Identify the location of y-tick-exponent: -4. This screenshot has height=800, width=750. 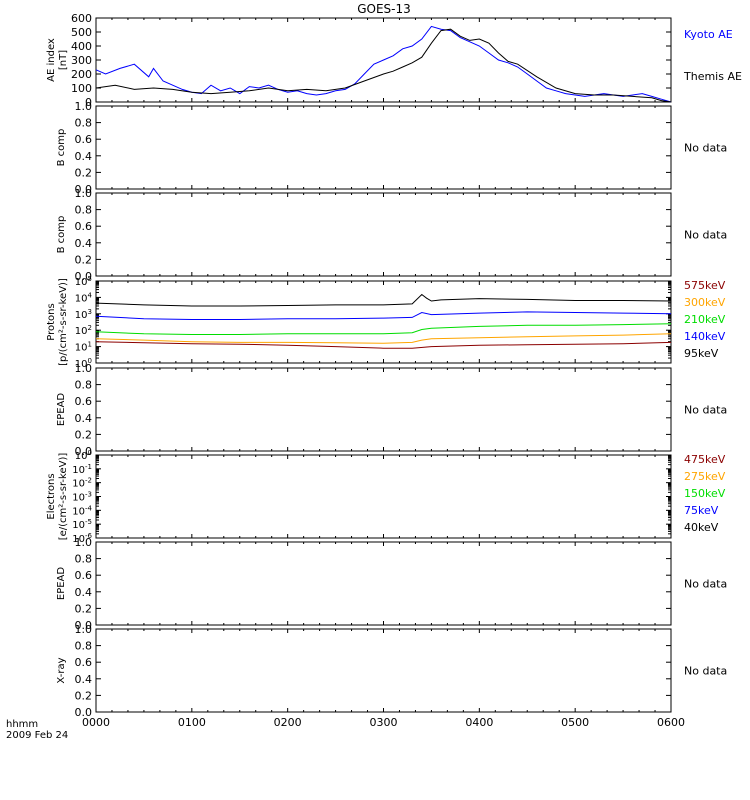
(89, 508).